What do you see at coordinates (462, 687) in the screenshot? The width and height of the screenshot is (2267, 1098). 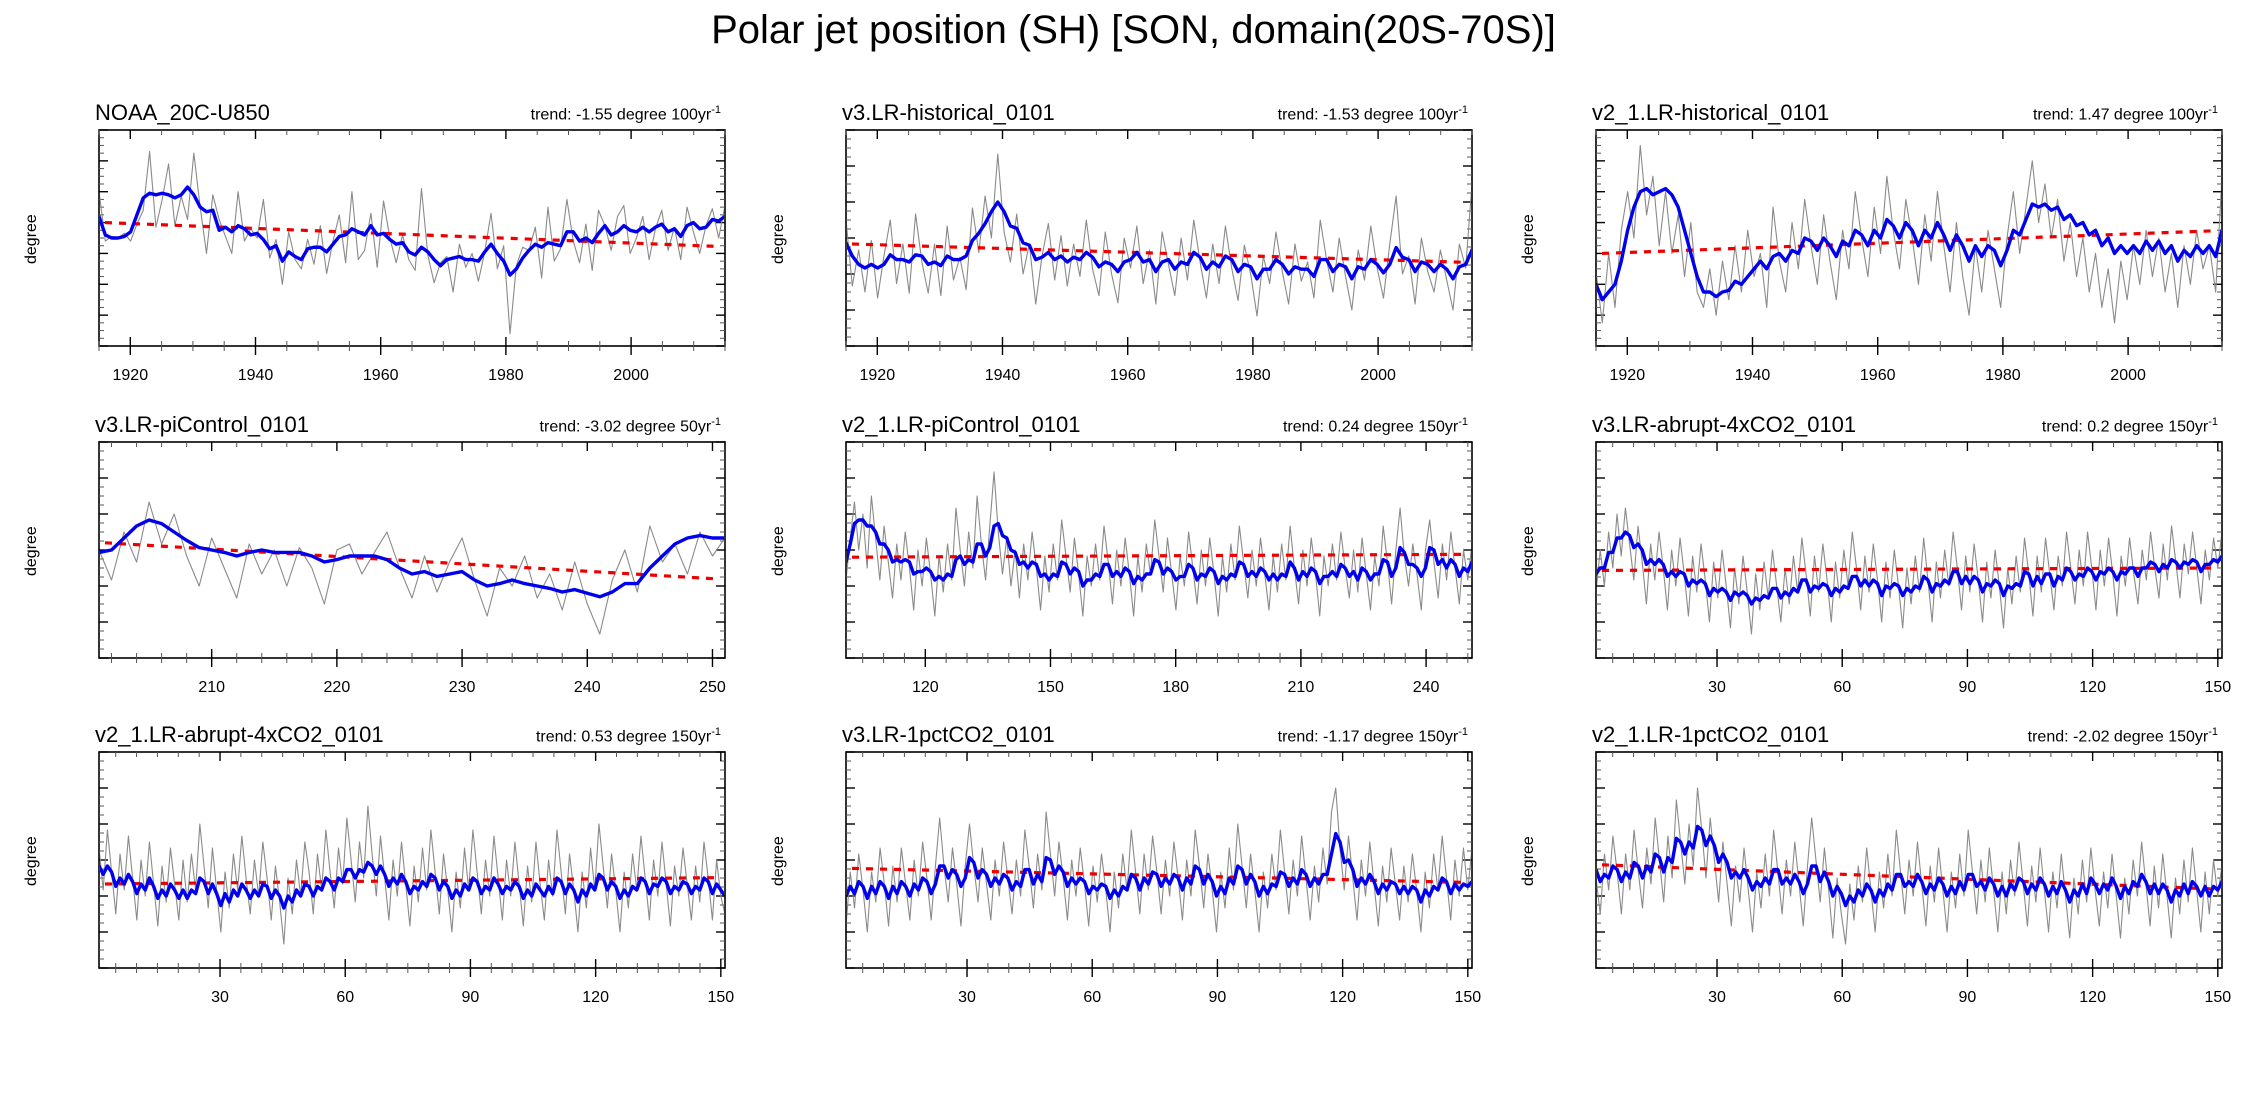 I see `x-tick-label: 230` at bounding box center [462, 687].